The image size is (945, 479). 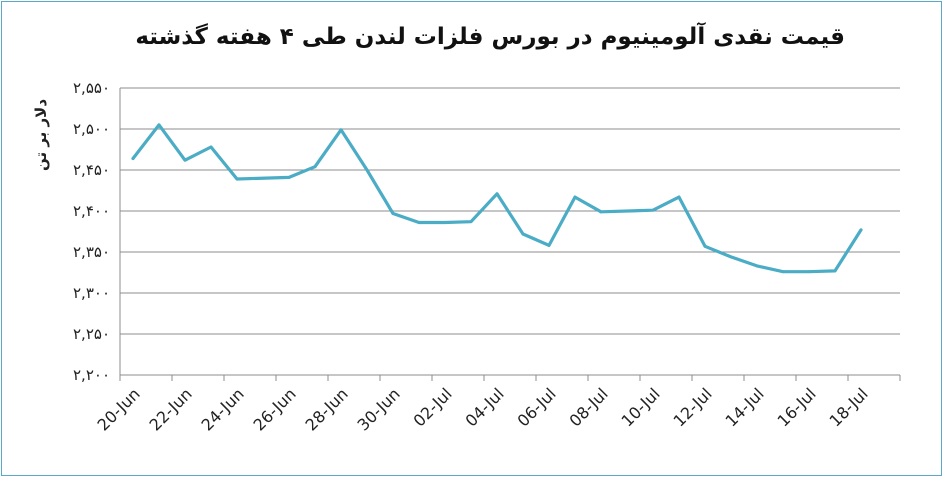 What do you see at coordinates (849, 407) in the screenshot?
I see `x-tick-label-18-Jul: 18-Jul` at bounding box center [849, 407].